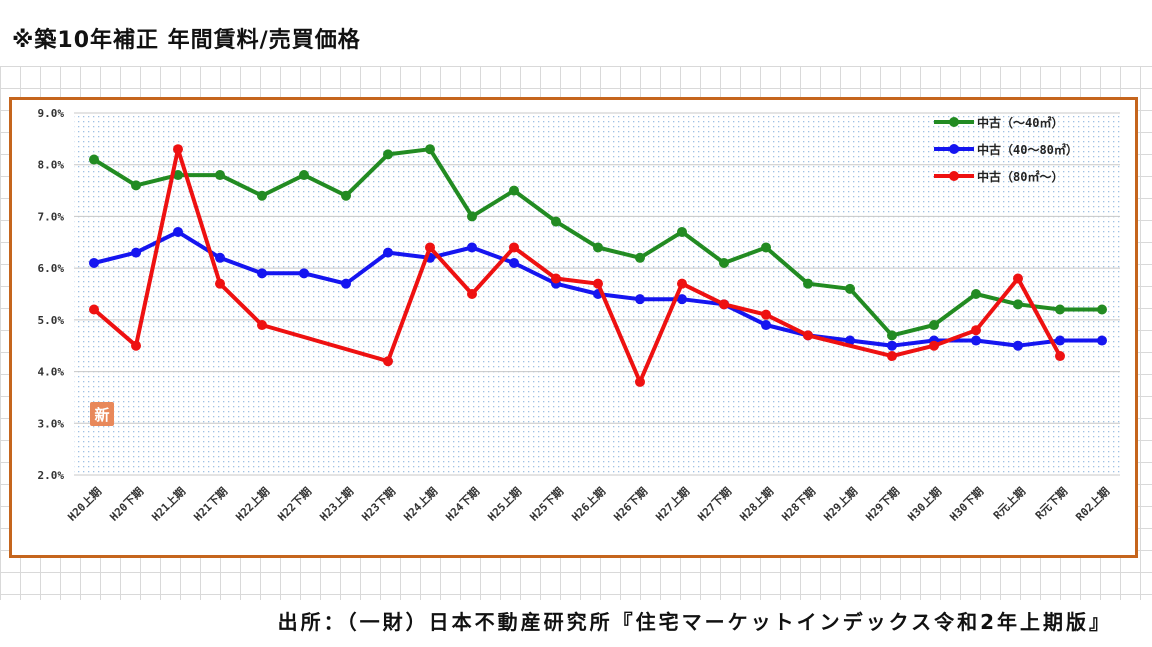 The width and height of the screenshot is (1152, 647). I want to click on y-tick-label: 9.0%, so click(51, 113).